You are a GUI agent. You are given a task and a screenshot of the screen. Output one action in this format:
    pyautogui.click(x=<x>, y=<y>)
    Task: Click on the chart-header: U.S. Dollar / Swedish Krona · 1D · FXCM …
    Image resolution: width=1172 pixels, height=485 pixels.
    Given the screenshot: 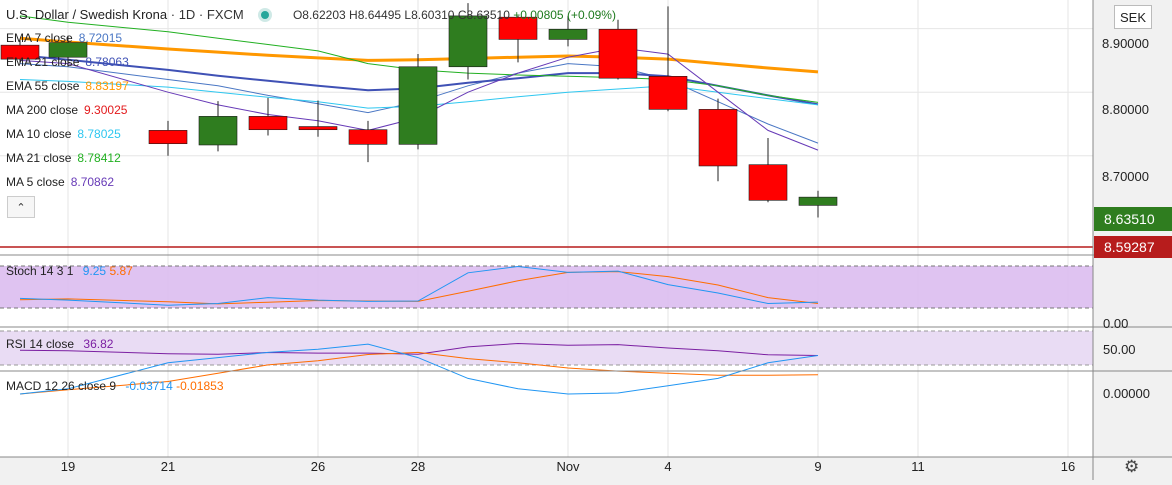 What is the action you would take?
    pyautogui.click(x=311, y=14)
    